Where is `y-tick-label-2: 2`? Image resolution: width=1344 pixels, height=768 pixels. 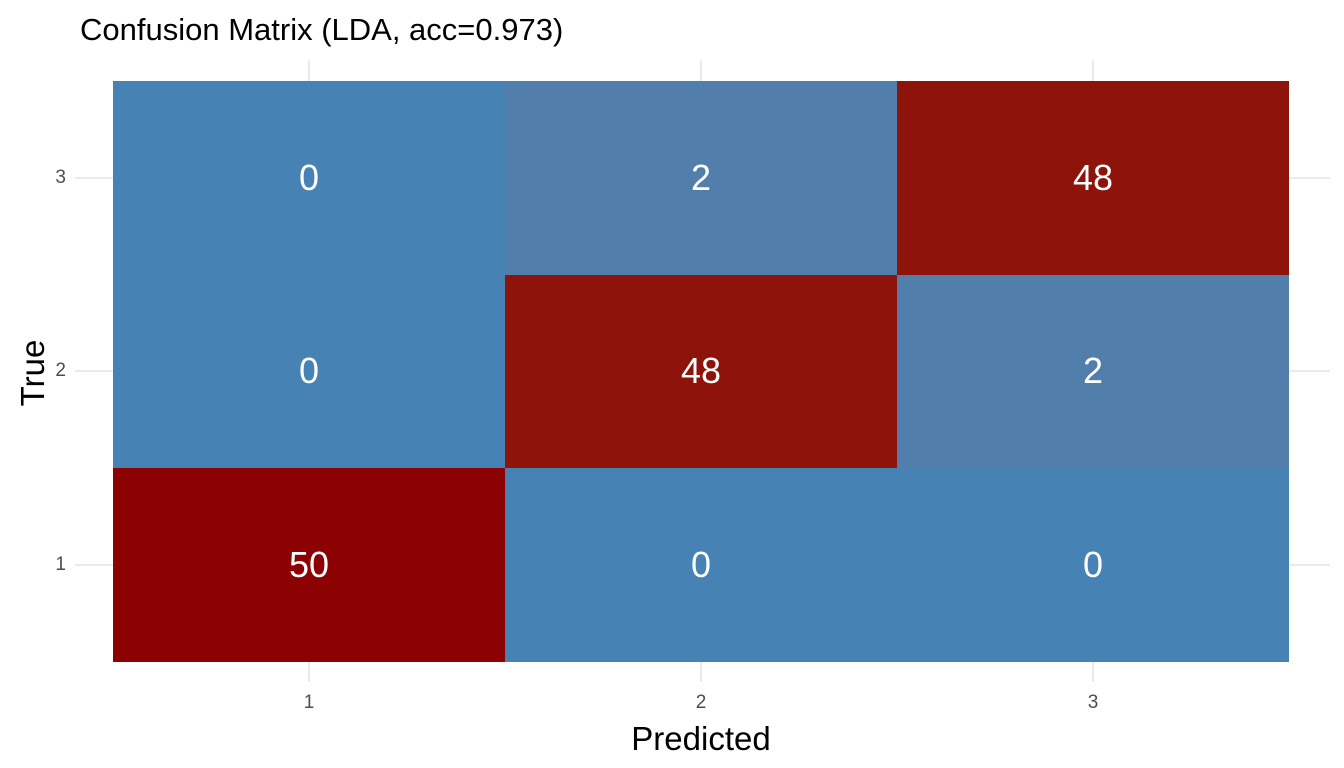
y-tick-label-2: 2 is located at coordinates (60, 370).